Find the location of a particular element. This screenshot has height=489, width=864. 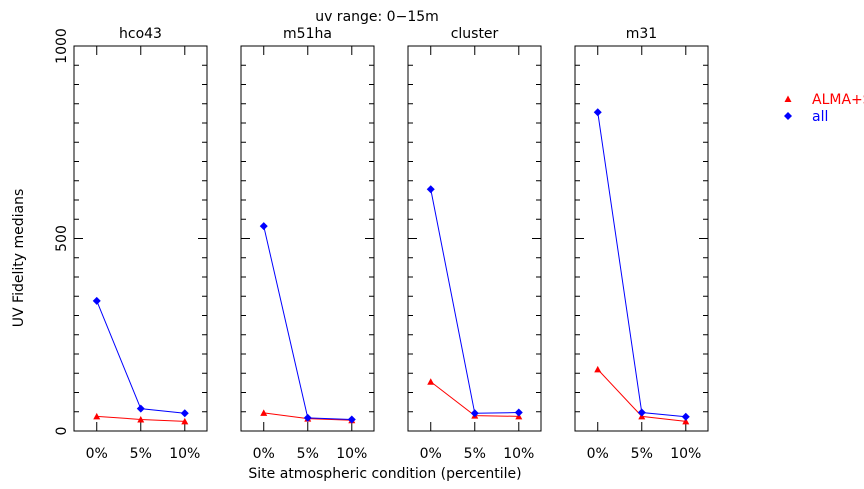

ALMA+SD-point-1 is located at coordinates (141, 419).